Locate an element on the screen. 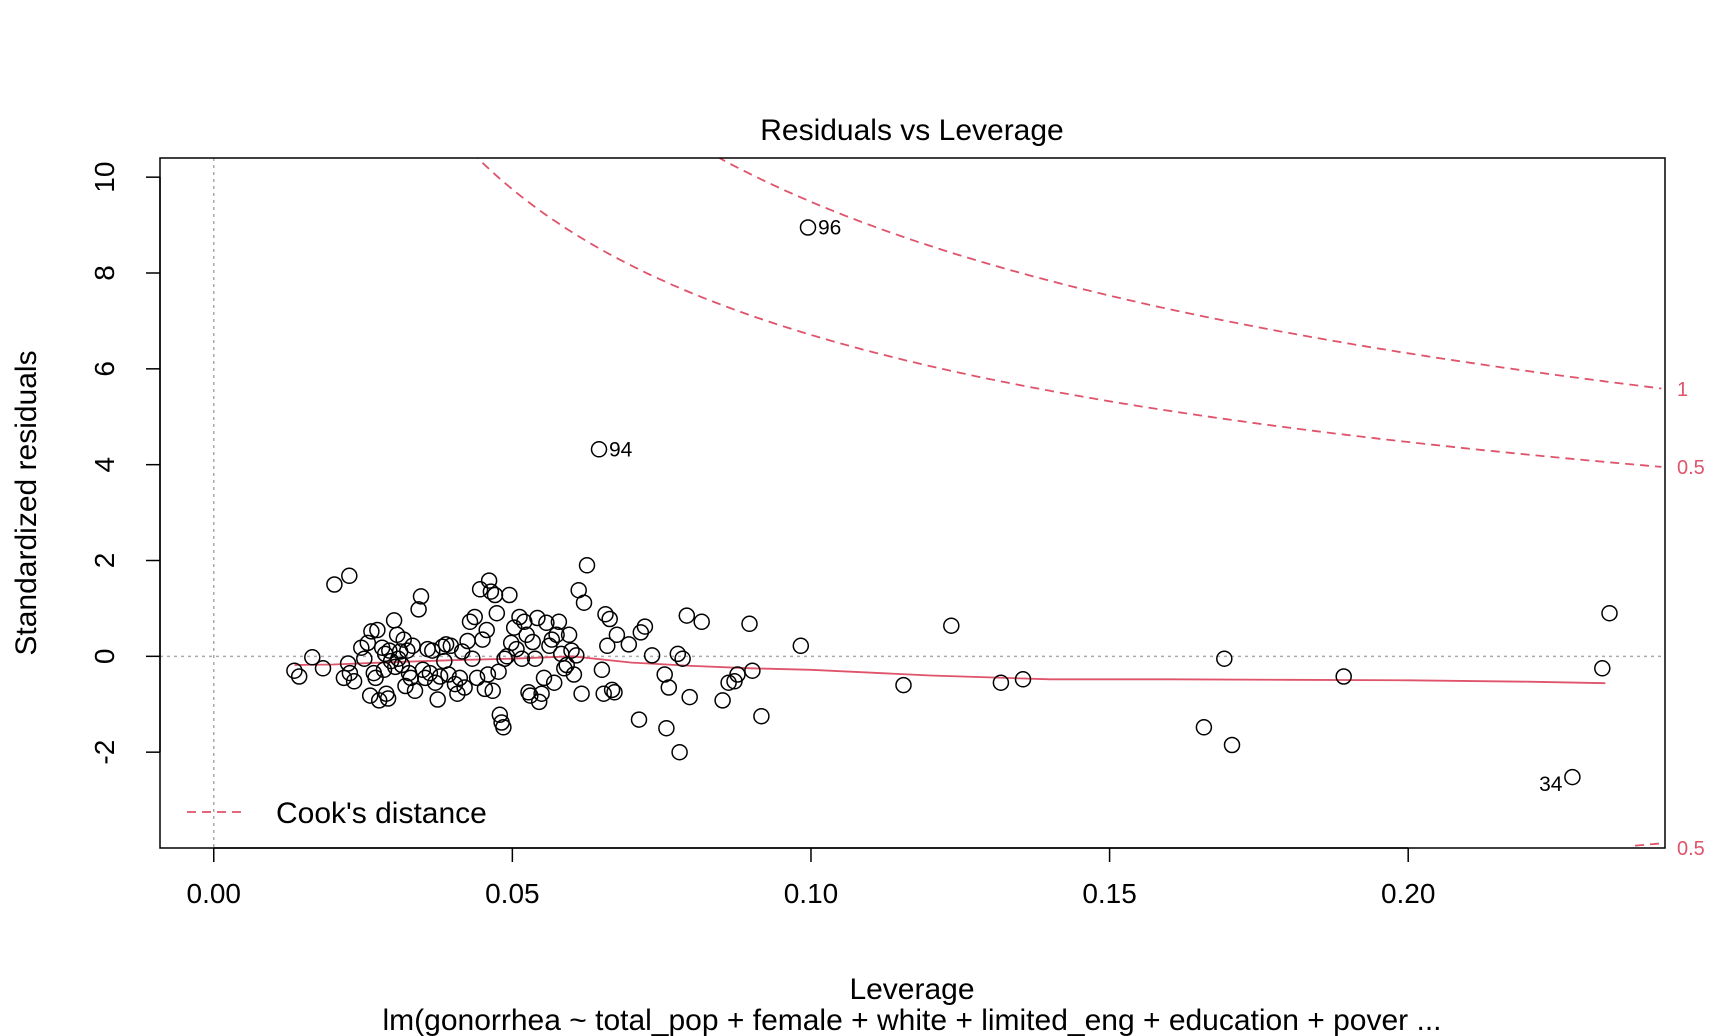 The image size is (1728, 1036). chart-title: Residuals vs Leverage is located at coordinates (912, 130).